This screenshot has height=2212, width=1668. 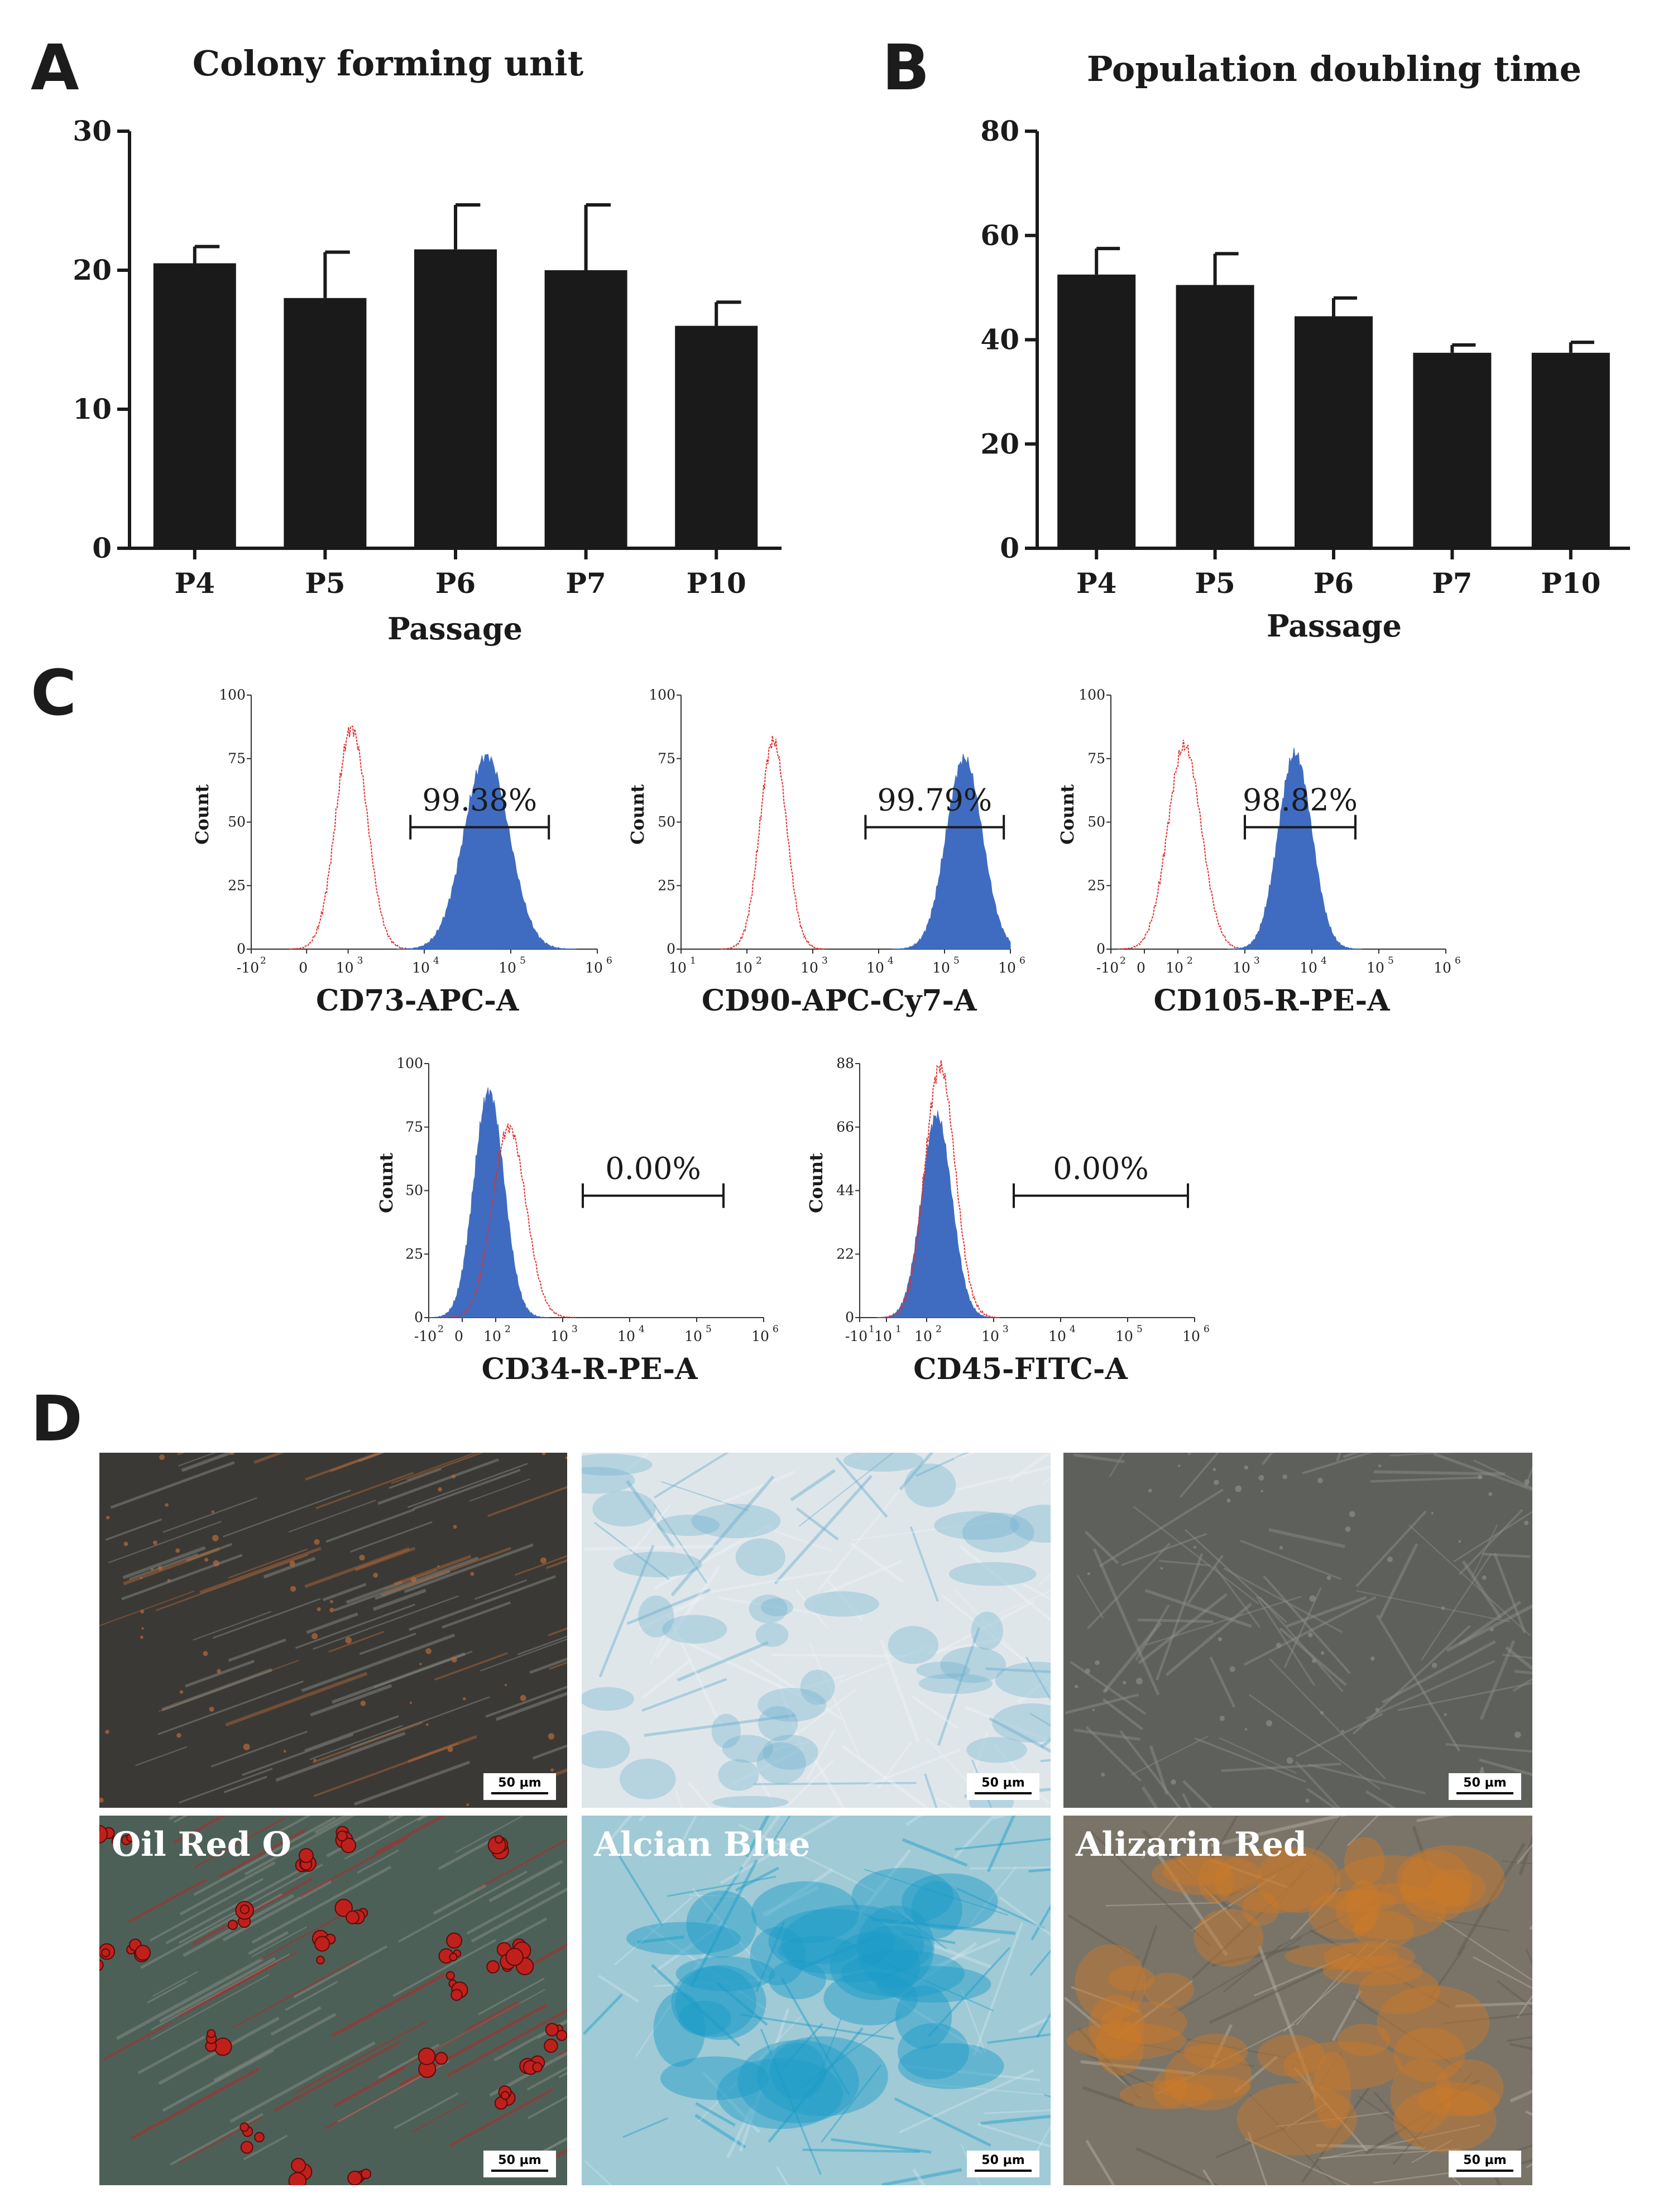 What do you see at coordinates (417, 1001) in the screenshot?
I see `flow-marker-label: CD73-APC-A` at bounding box center [417, 1001].